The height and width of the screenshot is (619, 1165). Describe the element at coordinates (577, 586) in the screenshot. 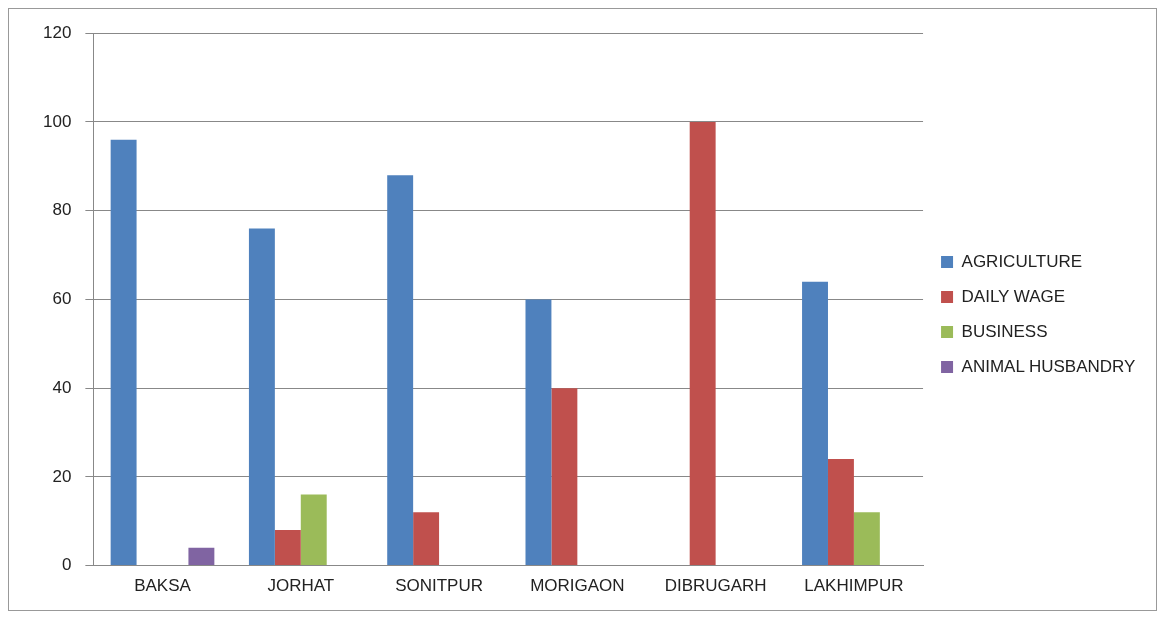

I see `x-tick-label: MORIGAON` at that location.